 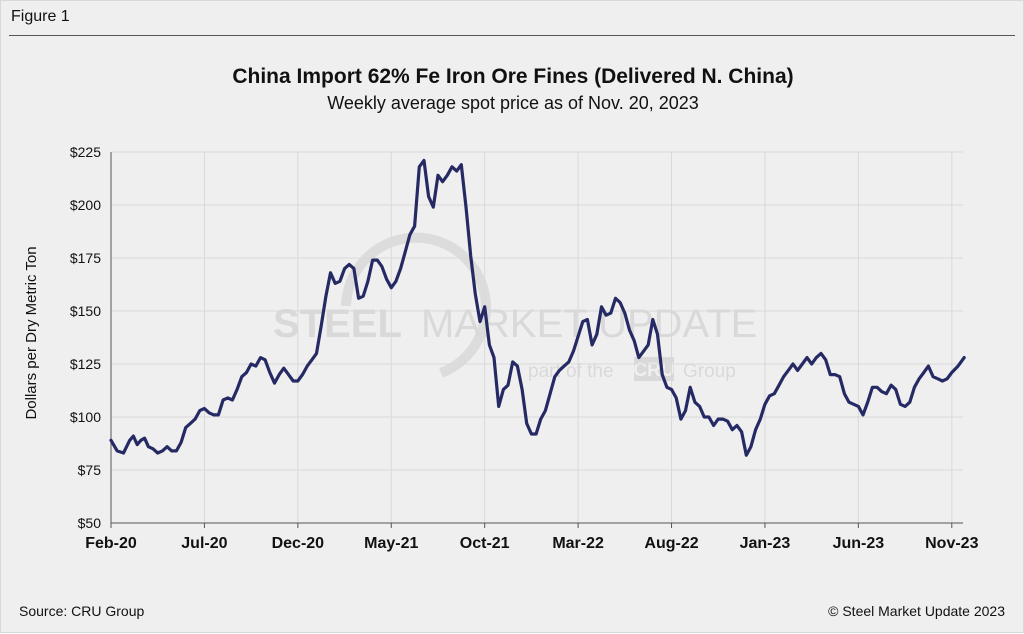 I want to click on x-tick-label: Dec-20, so click(x=298, y=543).